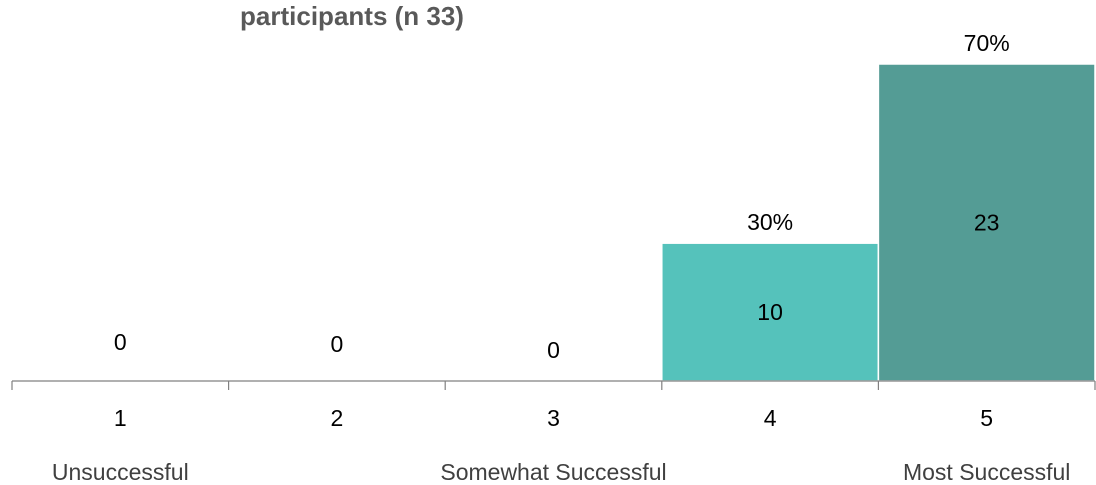 The width and height of the screenshot is (1096, 485). What do you see at coordinates (120, 418) in the screenshot?
I see `tick-label-1: 1` at bounding box center [120, 418].